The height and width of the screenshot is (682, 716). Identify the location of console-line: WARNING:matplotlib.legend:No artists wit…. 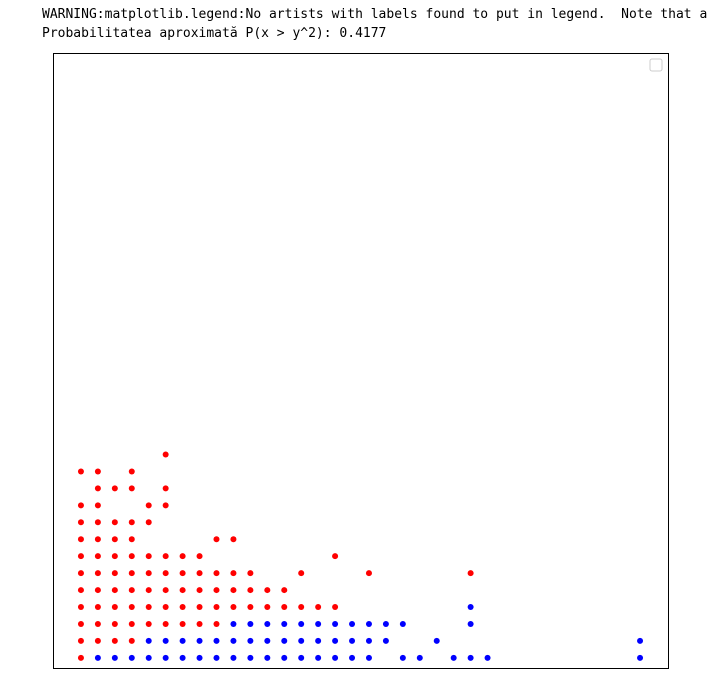
(375, 14).